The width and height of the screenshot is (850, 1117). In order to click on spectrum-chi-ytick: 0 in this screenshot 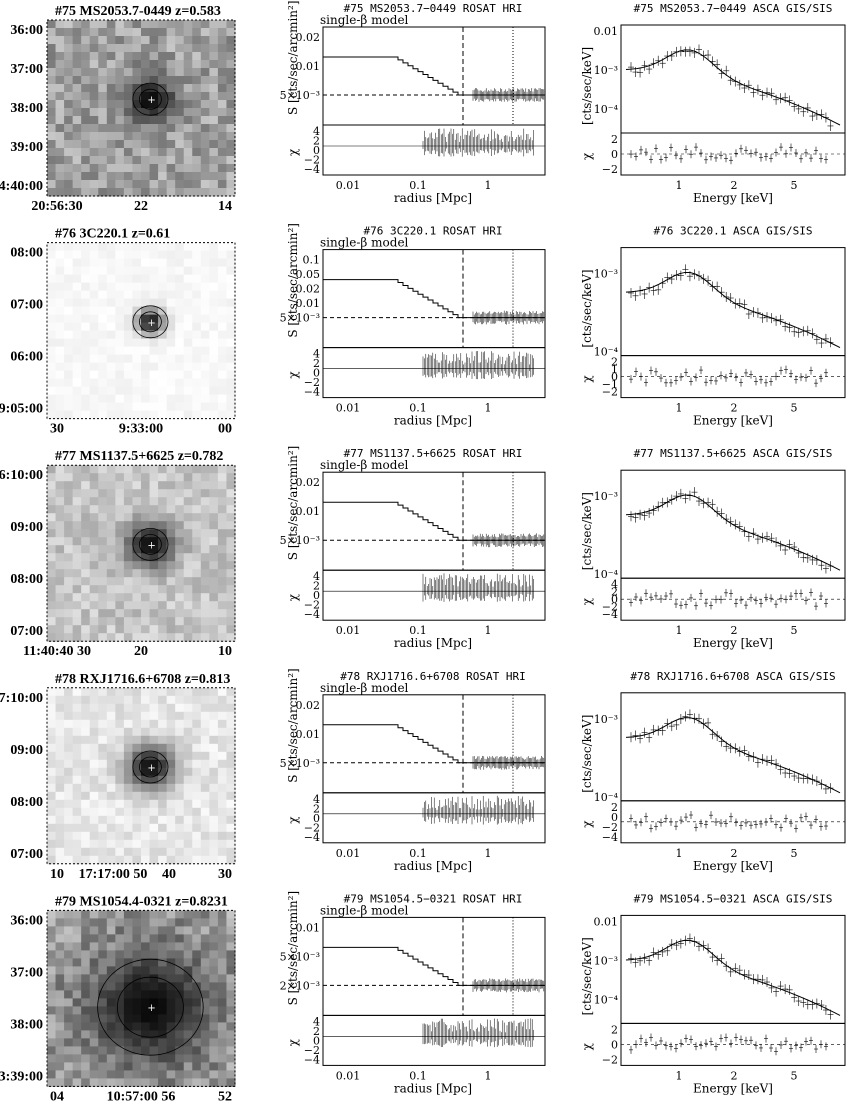, I will do `click(614, 154)`.